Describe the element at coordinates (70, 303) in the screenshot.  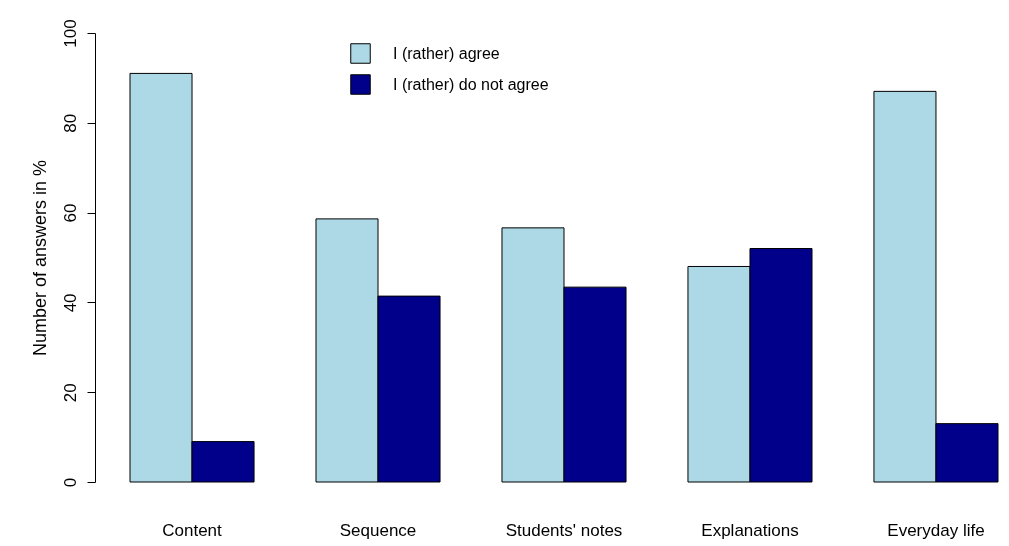
I see `y-tick-label: 40` at that location.